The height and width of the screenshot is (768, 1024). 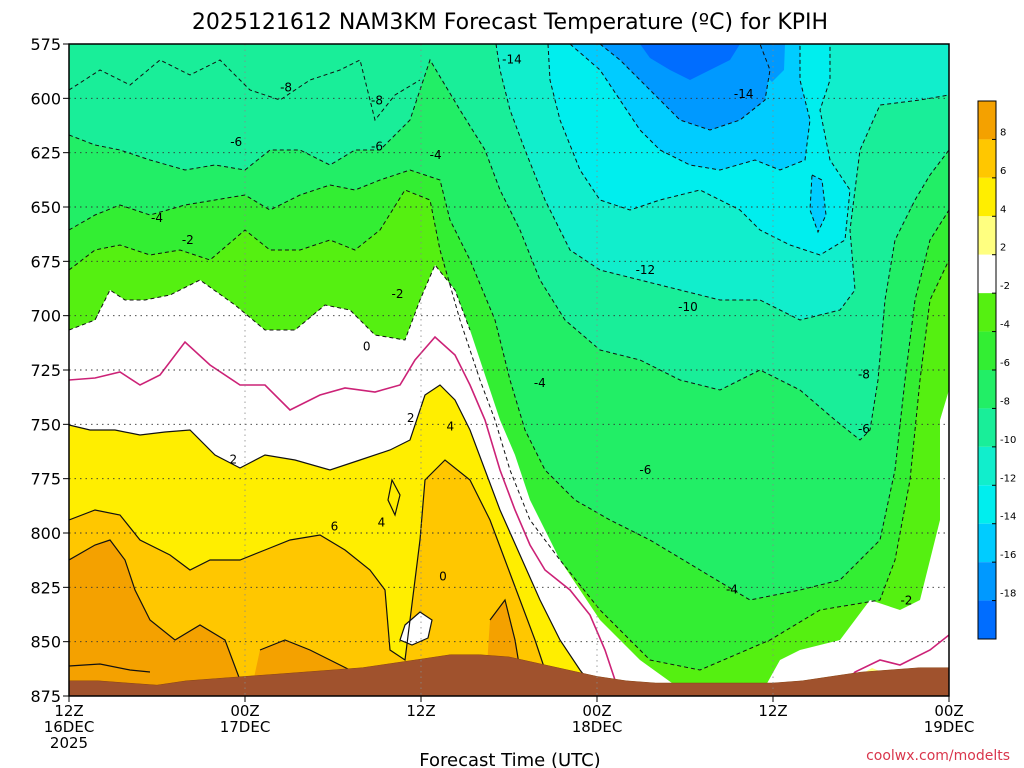 I want to click on y-tick-label: 625, so click(x=45, y=153).